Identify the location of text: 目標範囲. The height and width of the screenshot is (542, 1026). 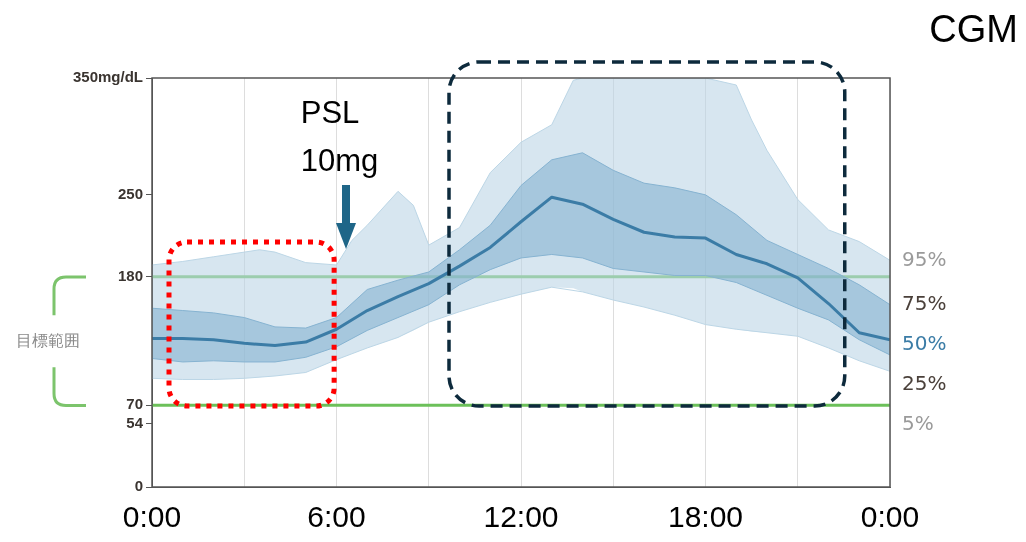
(48, 340).